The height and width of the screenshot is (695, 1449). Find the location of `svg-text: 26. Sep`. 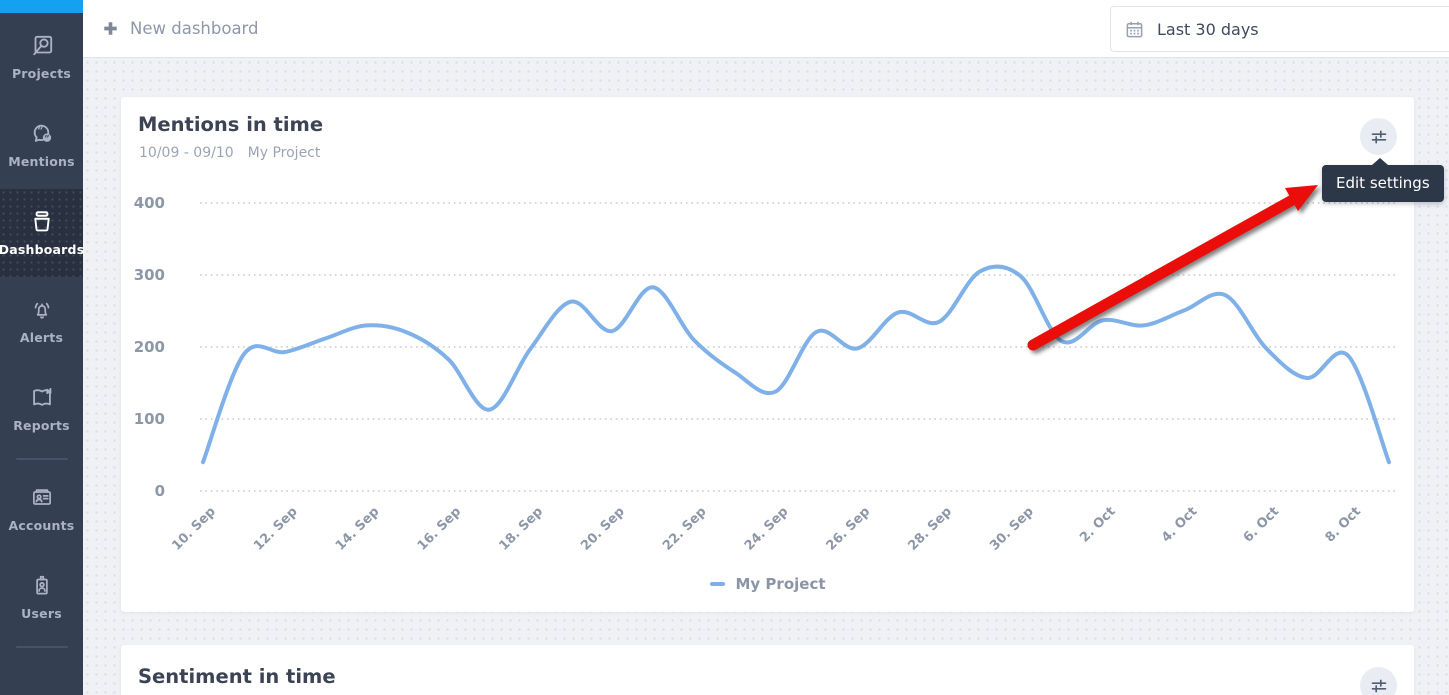

svg-text: 26. Sep is located at coordinates (849, 529).